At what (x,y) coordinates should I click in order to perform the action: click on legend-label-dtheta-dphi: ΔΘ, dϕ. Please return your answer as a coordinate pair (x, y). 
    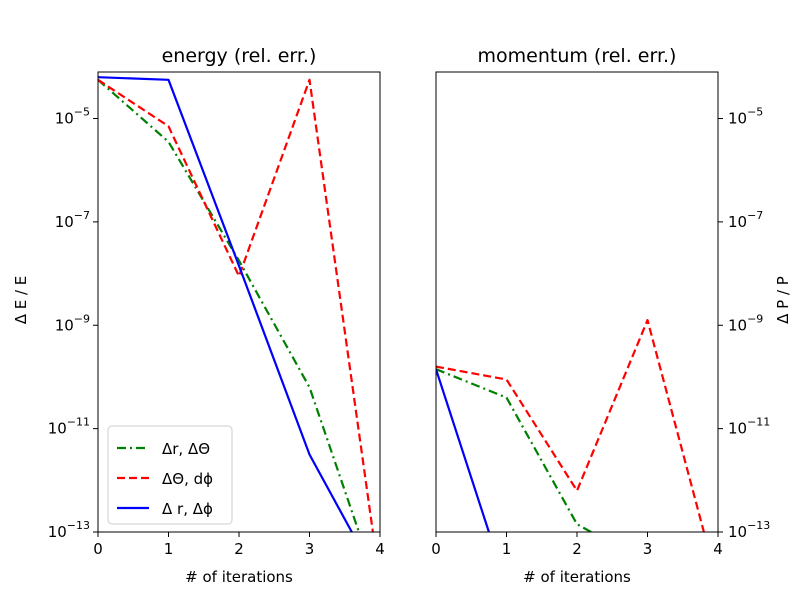
    Looking at the image, I should click on (187, 479).